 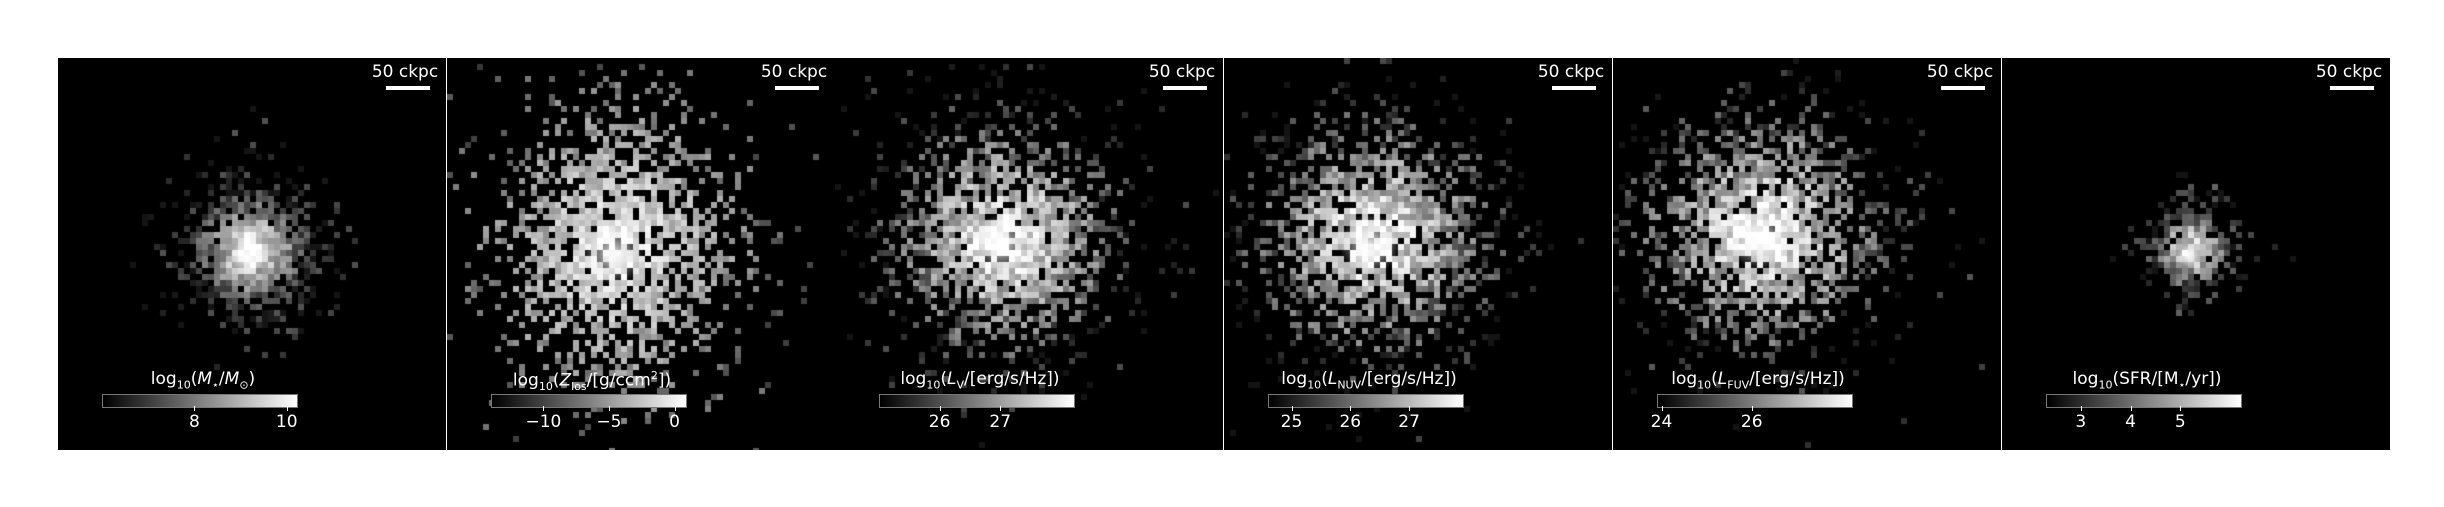 What do you see at coordinates (980, 380) in the screenshot?
I see `colorbar-label: log10(LV/[erg/s/Hz])` at bounding box center [980, 380].